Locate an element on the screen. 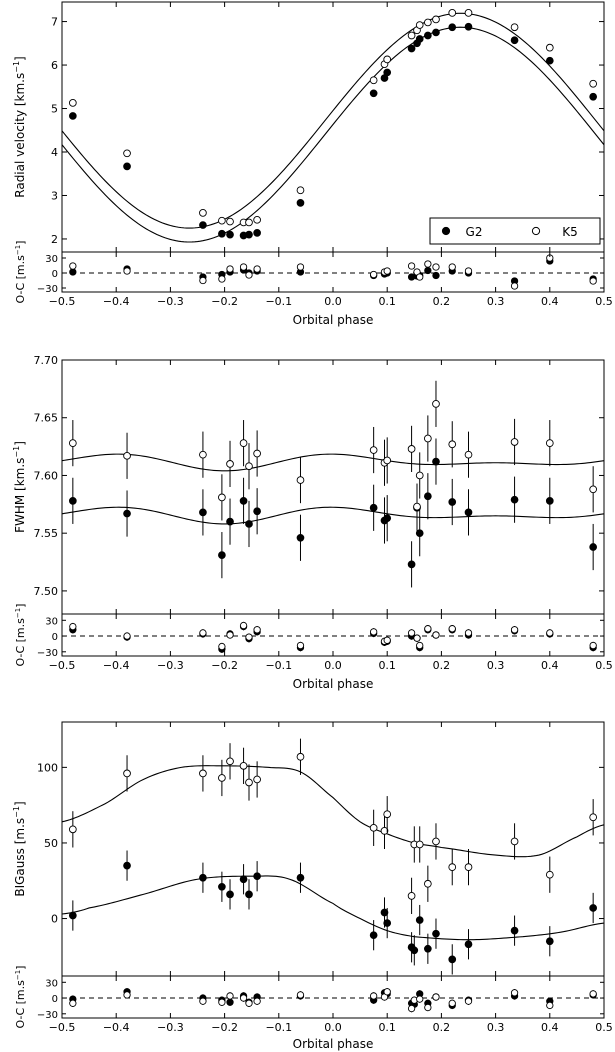 This screenshot has height=1052, width=615. y-tick-label: 3 is located at coordinates (54, 195).